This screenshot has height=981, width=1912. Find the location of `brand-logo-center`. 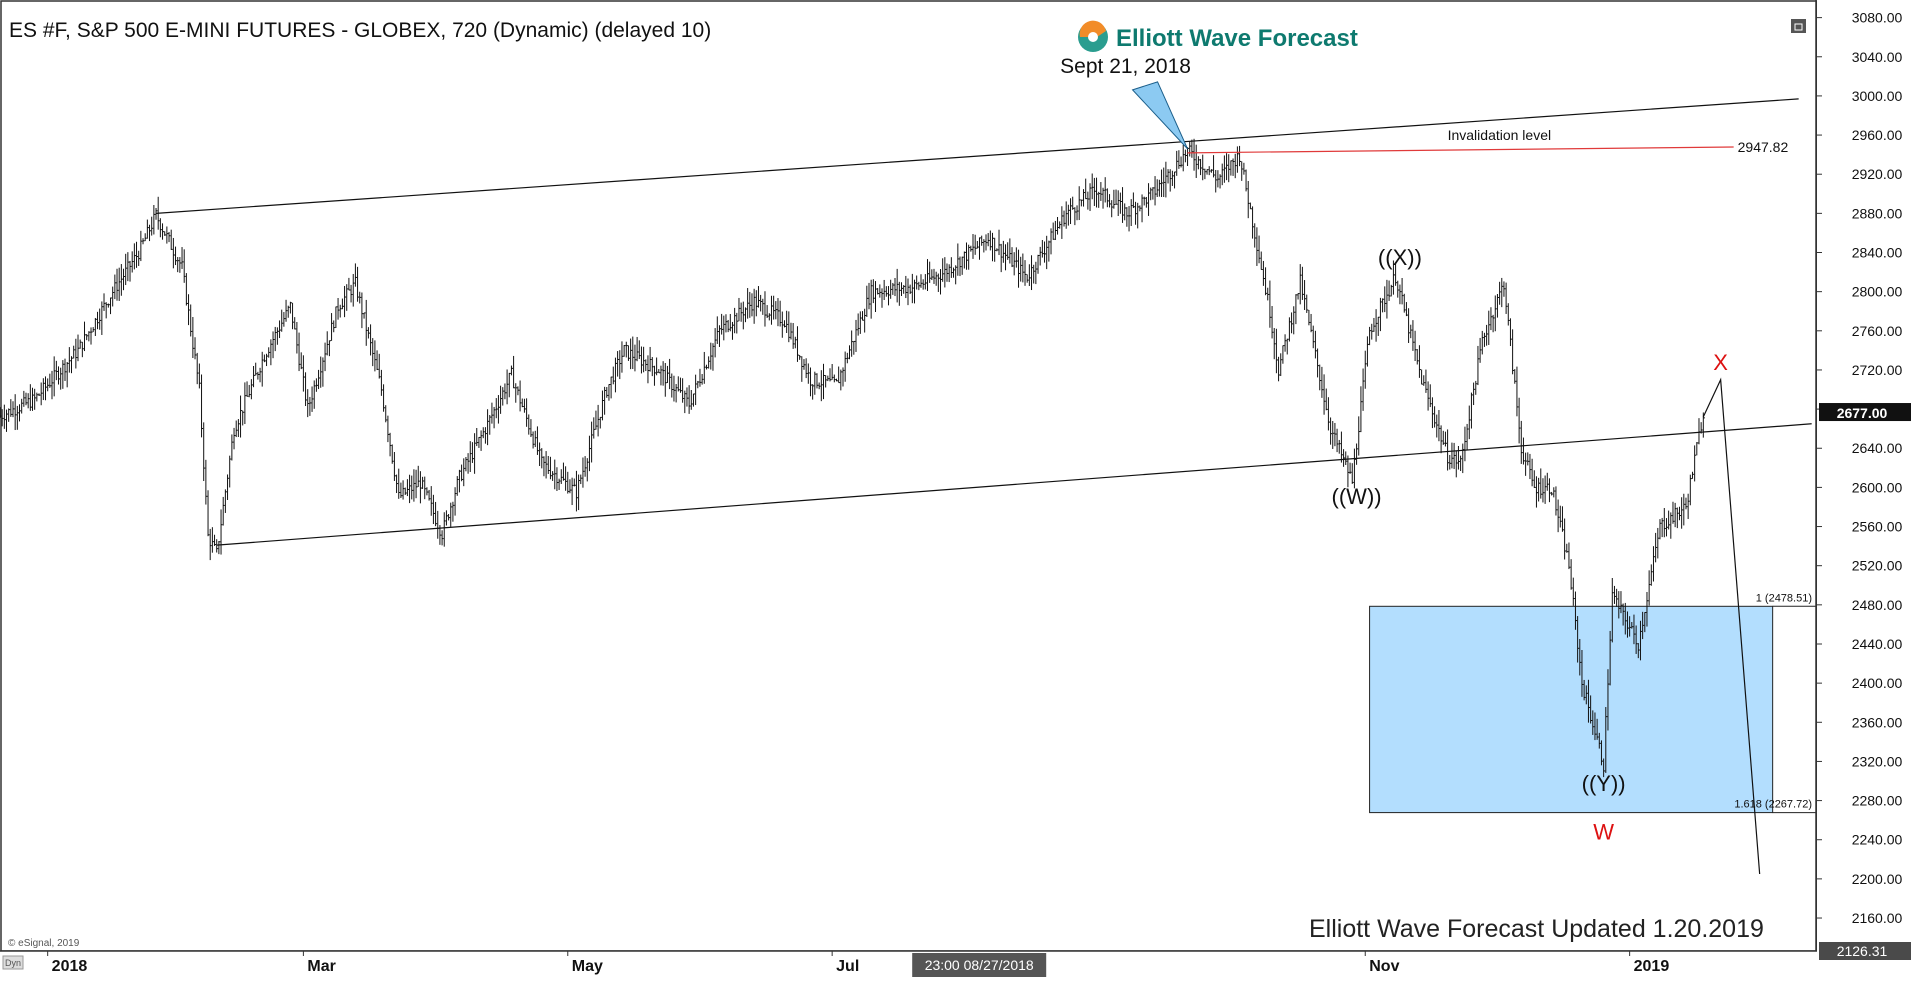

brand-logo-center is located at coordinates (1093, 37).